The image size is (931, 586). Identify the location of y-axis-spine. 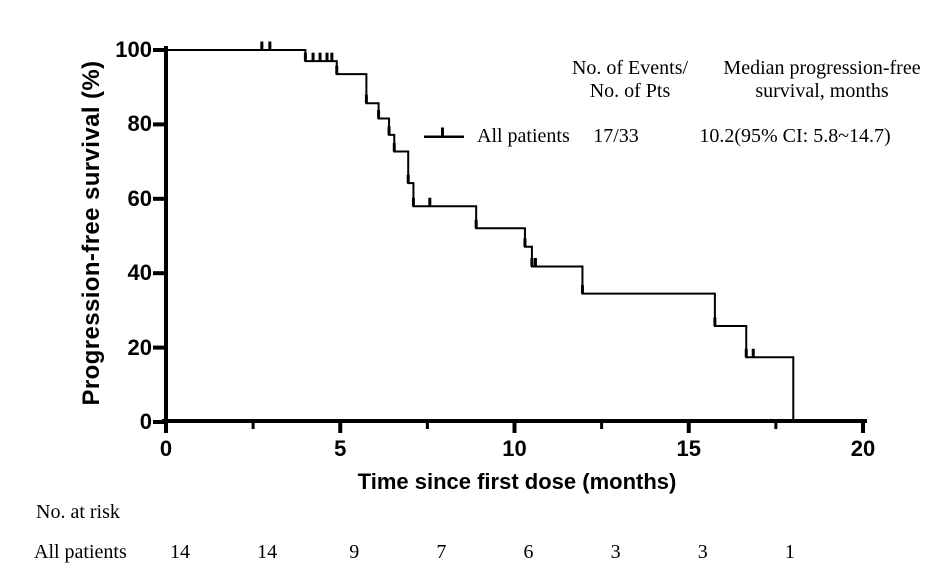
(166, 234).